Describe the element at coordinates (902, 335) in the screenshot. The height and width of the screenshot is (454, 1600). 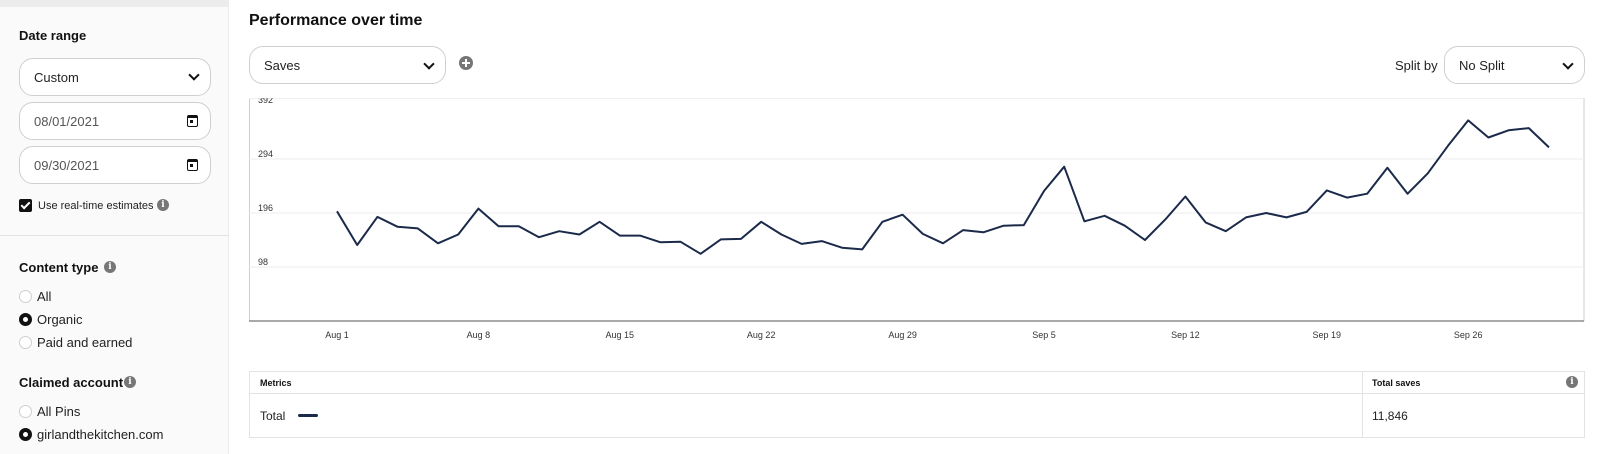
I see `x-tick-label: Aug 29` at that location.